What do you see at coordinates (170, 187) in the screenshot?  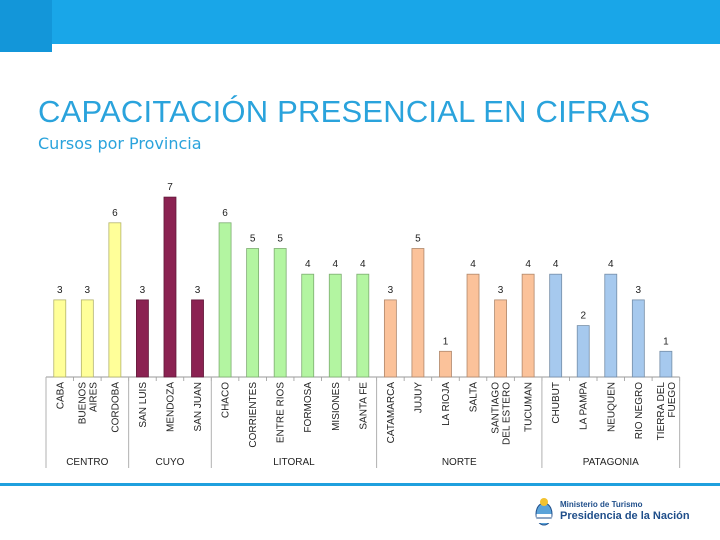 I see `value-label: 7` at bounding box center [170, 187].